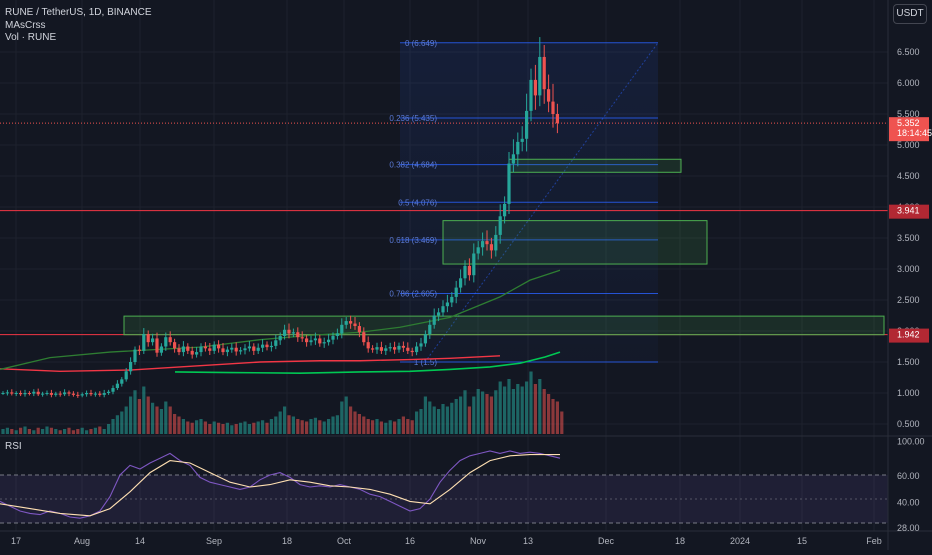 The width and height of the screenshot is (932, 555). What do you see at coordinates (908, 176) in the screenshot?
I see `price-tick-label: 4.500` at bounding box center [908, 176].